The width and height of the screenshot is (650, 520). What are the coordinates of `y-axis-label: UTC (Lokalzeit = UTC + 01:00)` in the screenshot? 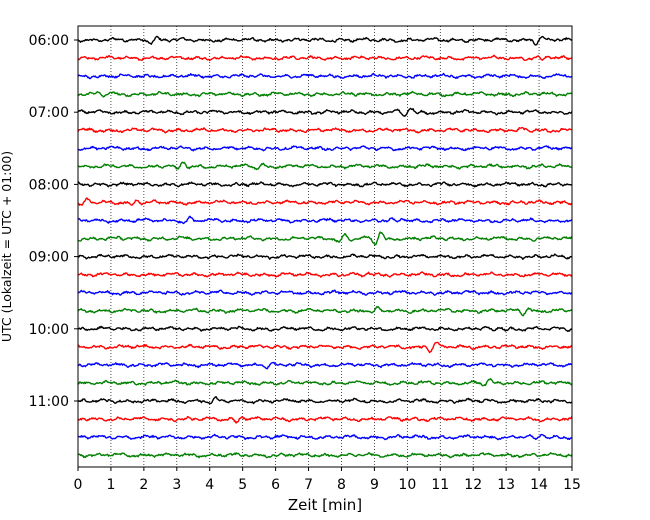 It's located at (7, 246).